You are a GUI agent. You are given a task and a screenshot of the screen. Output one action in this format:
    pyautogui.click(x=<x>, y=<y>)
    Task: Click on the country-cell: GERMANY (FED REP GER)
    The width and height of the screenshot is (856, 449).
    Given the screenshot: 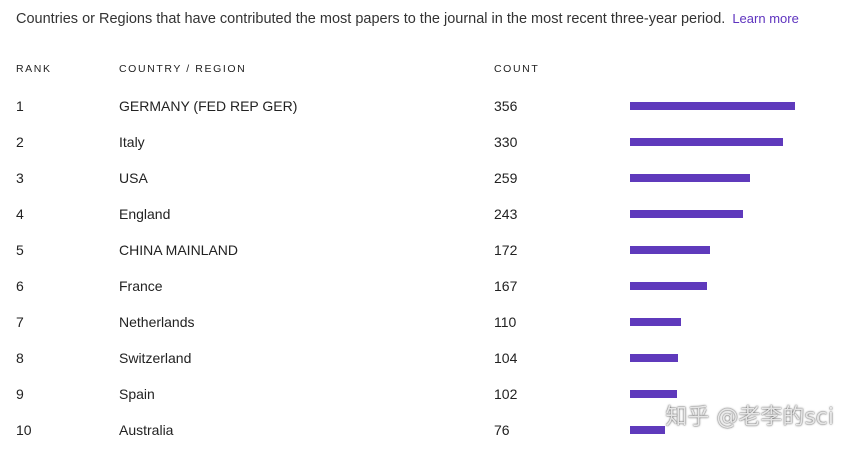 What is the action you would take?
    pyautogui.click(x=208, y=106)
    